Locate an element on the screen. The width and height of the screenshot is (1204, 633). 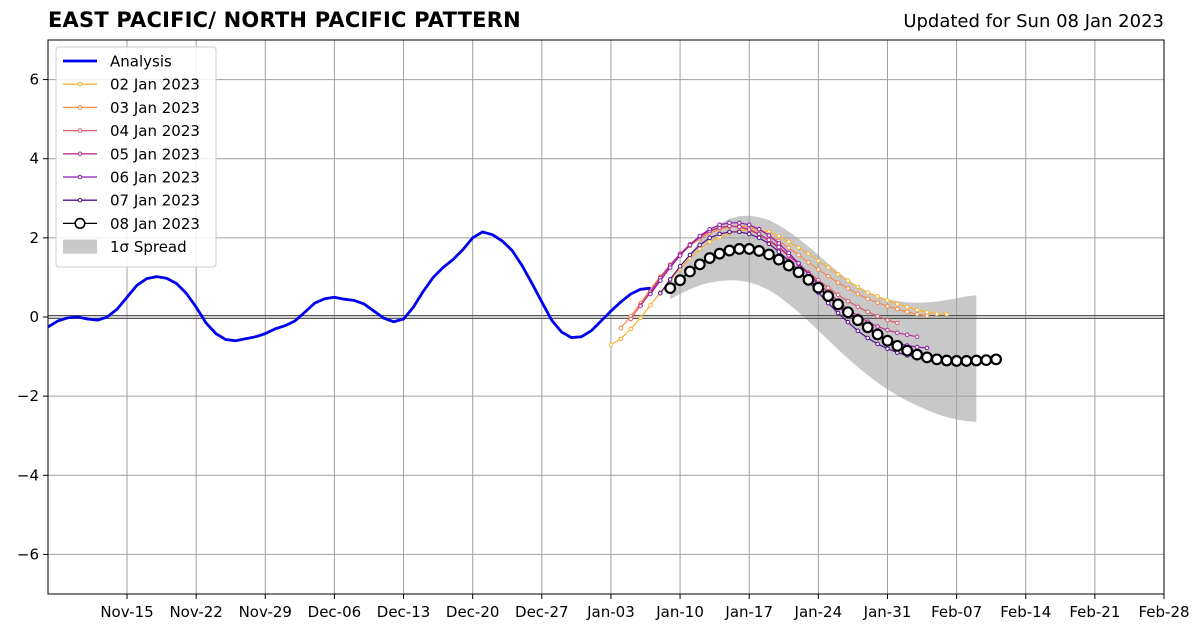
y-tick-label: 4 is located at coordinates (34, 159).